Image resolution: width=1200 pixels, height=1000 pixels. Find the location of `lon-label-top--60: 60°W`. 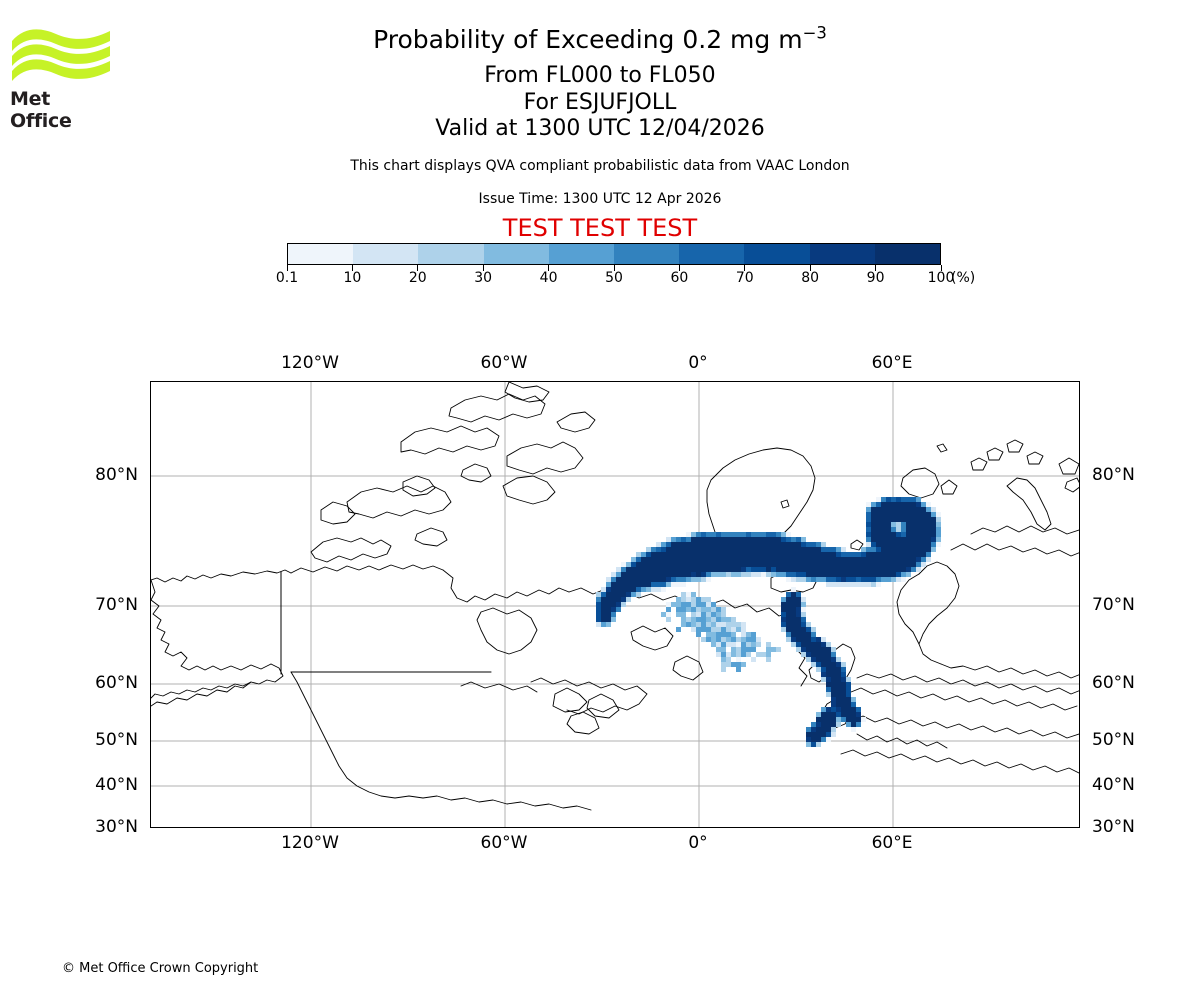

lon-label-top--60: 60°W is located at coordinates (504, 363).